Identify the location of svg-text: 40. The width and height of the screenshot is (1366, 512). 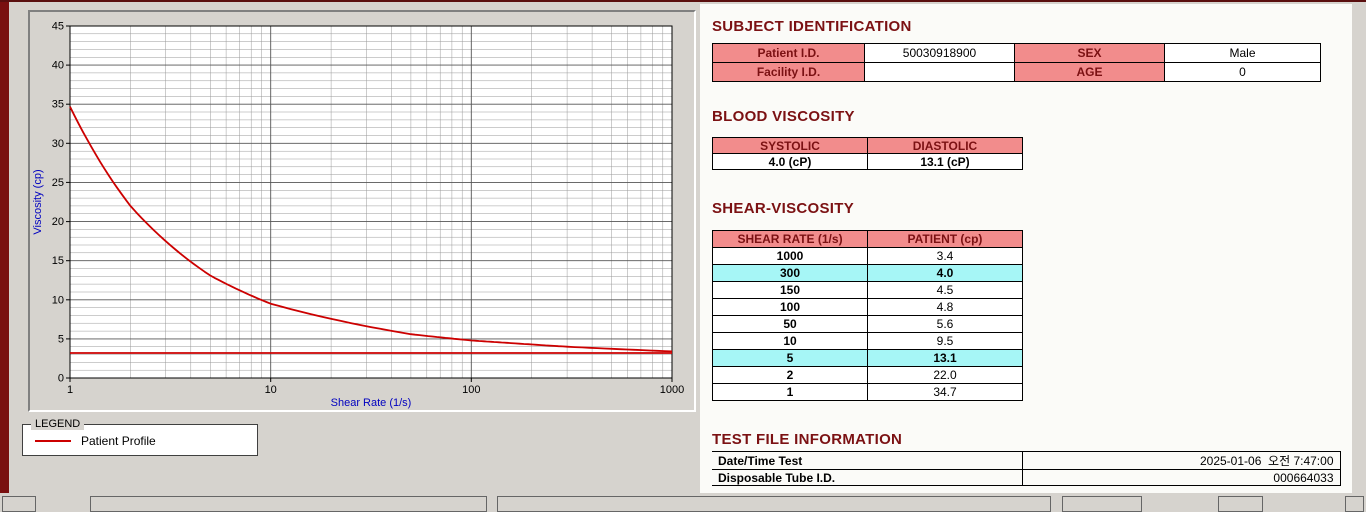
(58, 66).